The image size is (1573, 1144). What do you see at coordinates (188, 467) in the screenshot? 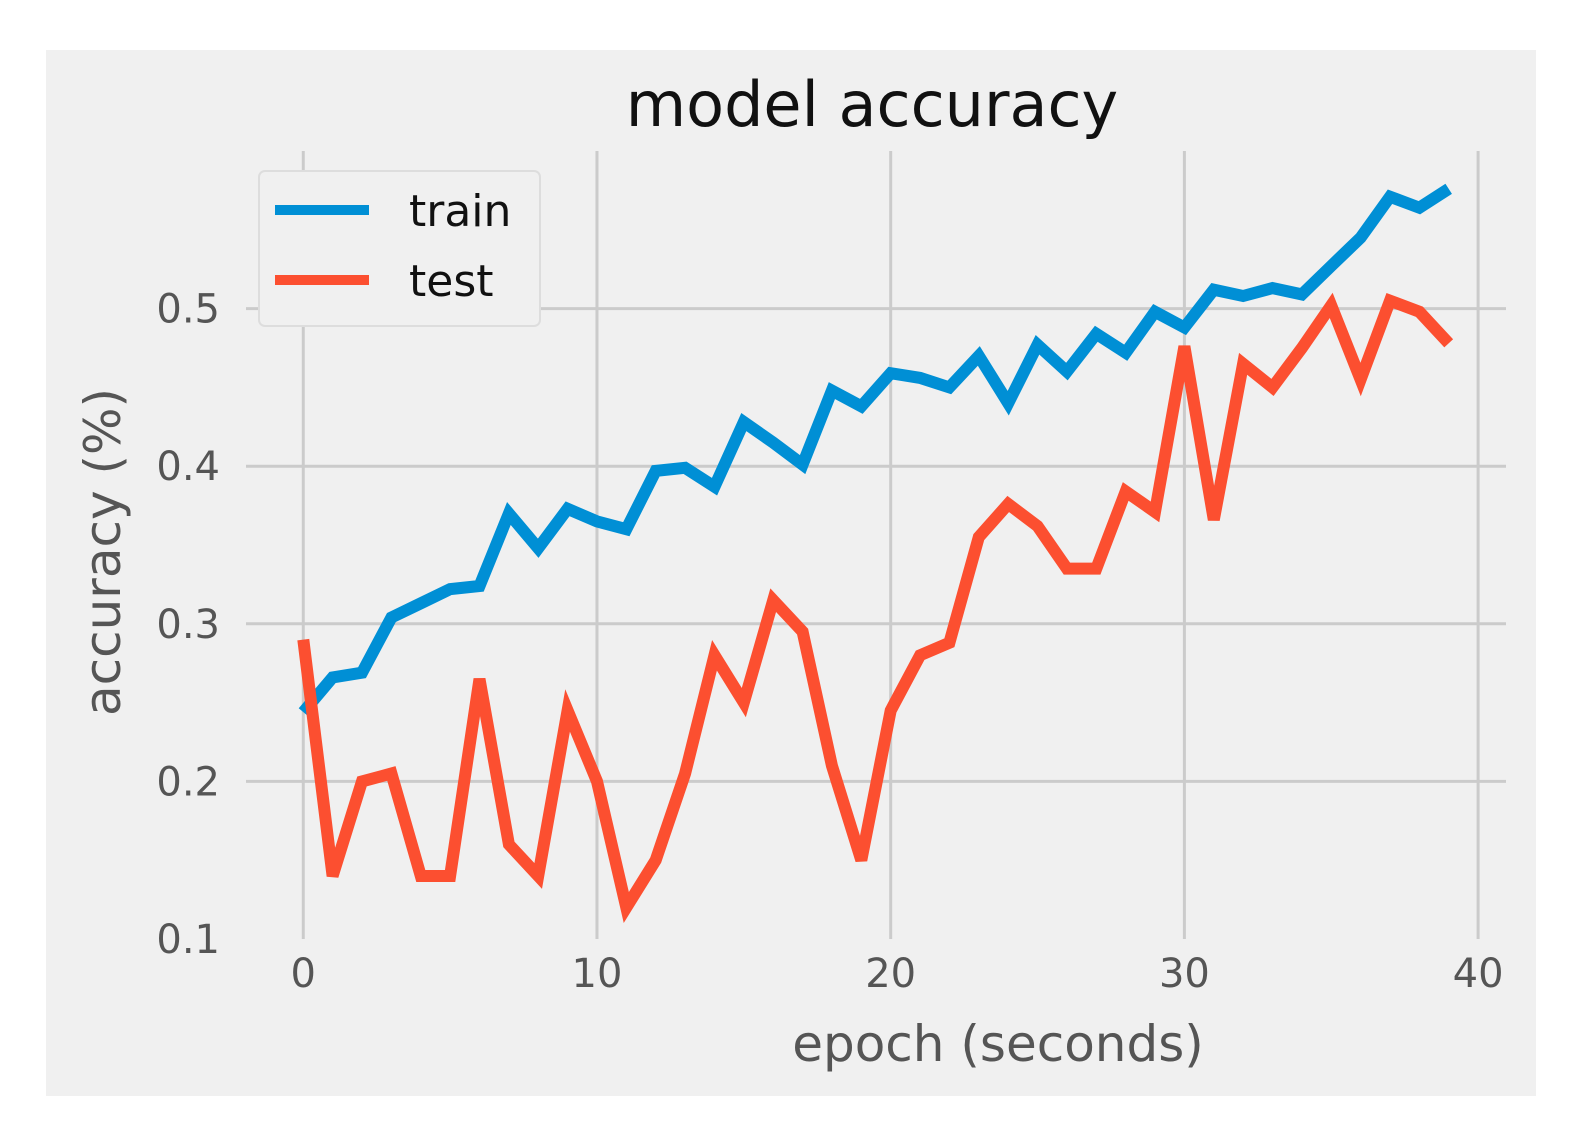
I see `y-tick-label: 0.4` at bounding box center [188, 467].